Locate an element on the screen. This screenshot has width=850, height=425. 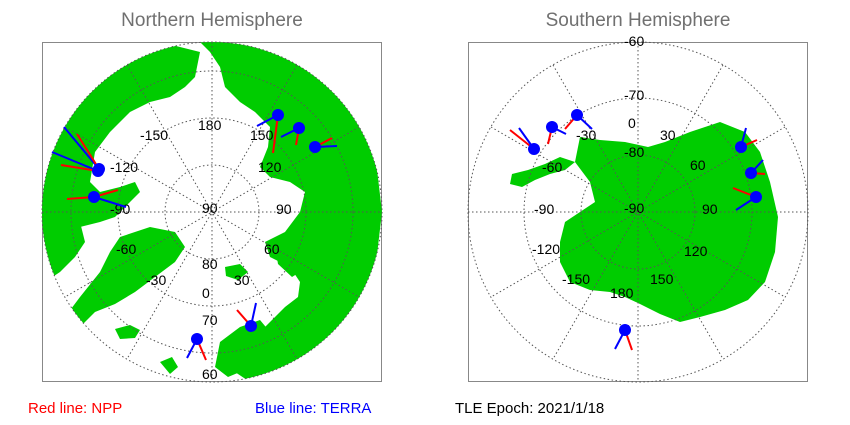
north-lon-label: -90 is located at coordinates (120, 209).